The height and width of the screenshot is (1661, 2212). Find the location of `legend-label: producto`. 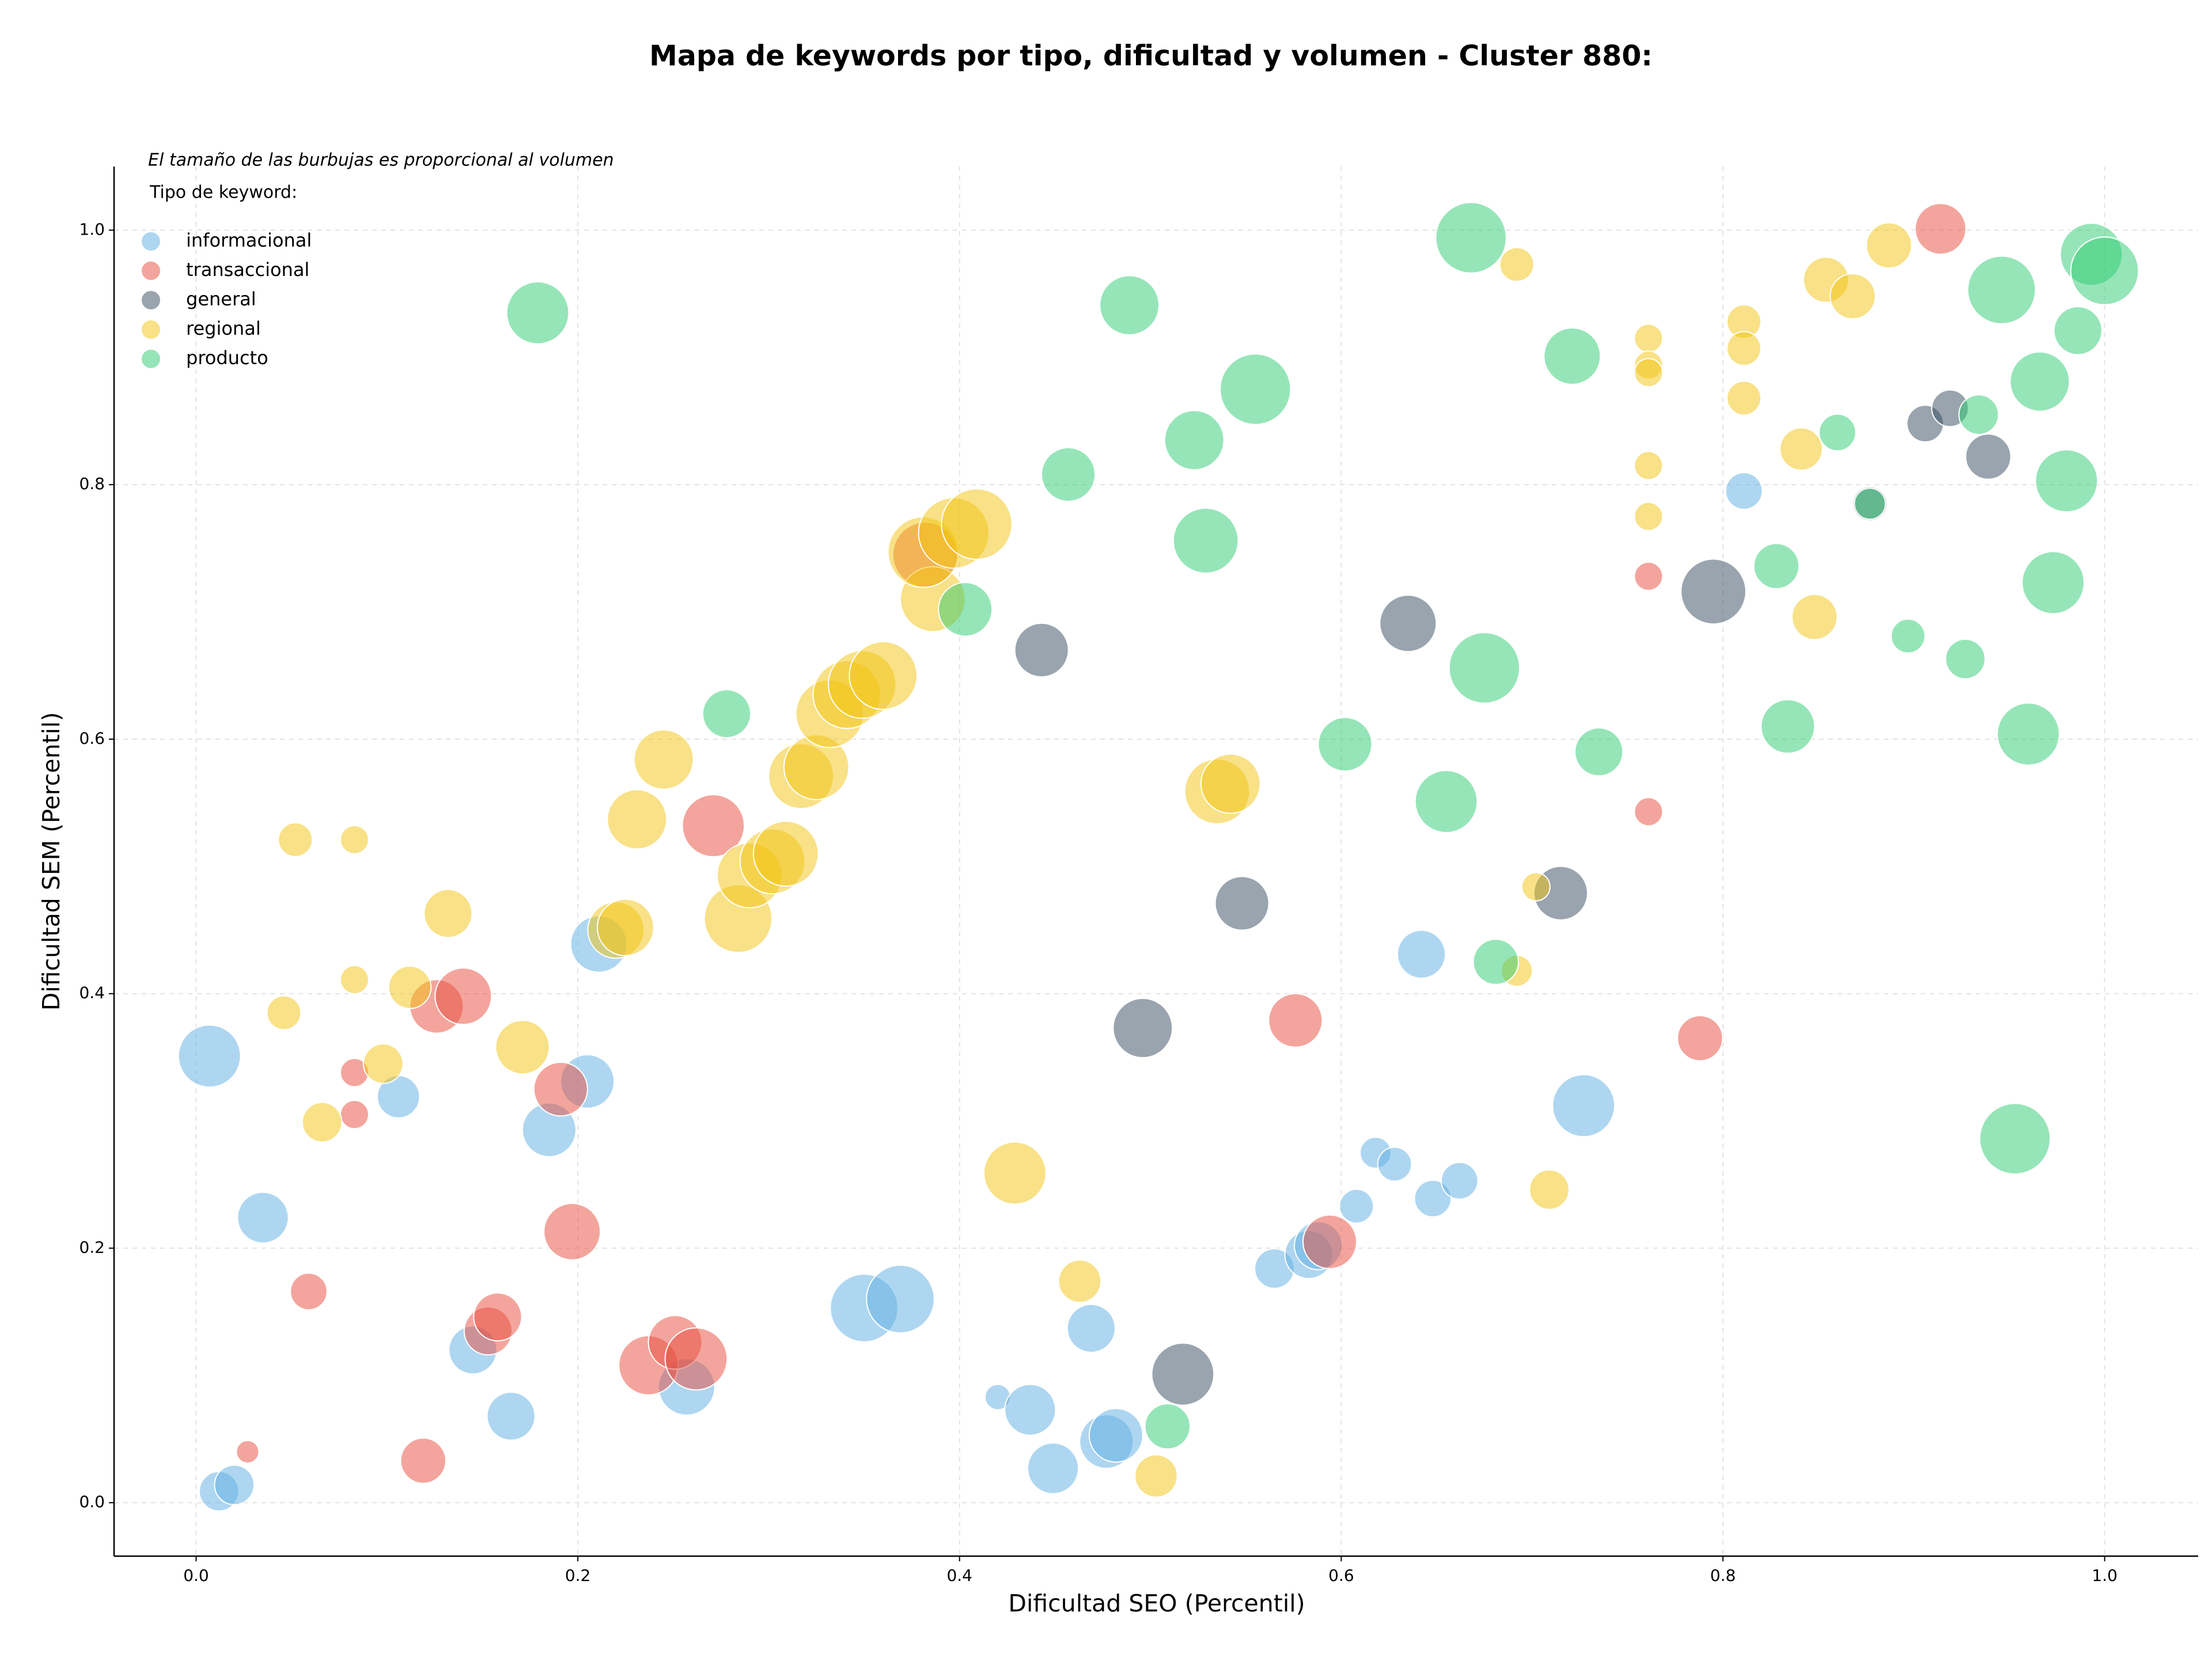

legend-label: producto is located at coordinates (227, 358).